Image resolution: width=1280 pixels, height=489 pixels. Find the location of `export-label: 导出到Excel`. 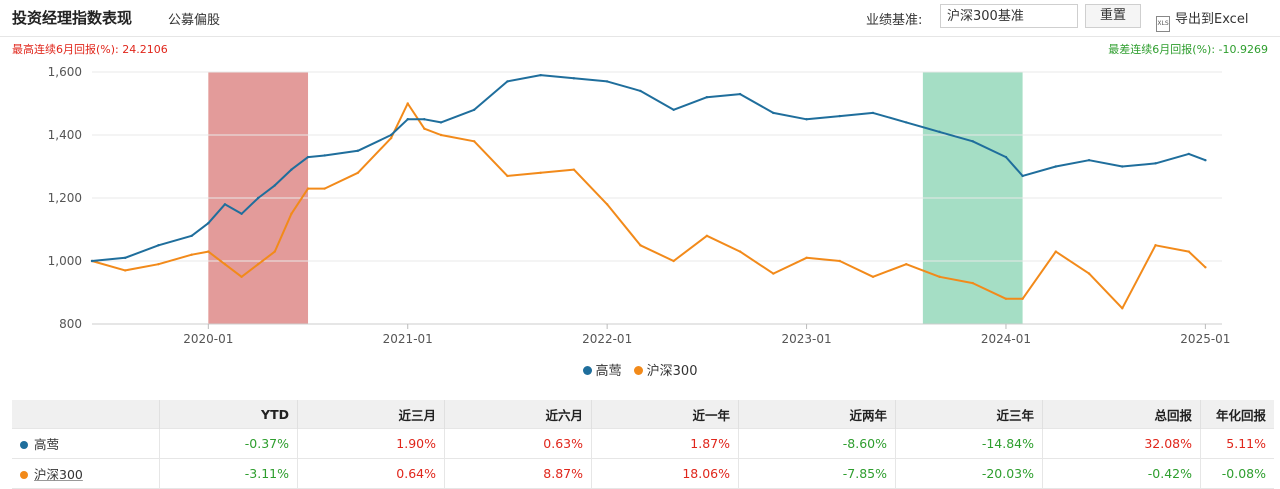

export-label: 导出到Excel is located at coordinates (1212, 19).